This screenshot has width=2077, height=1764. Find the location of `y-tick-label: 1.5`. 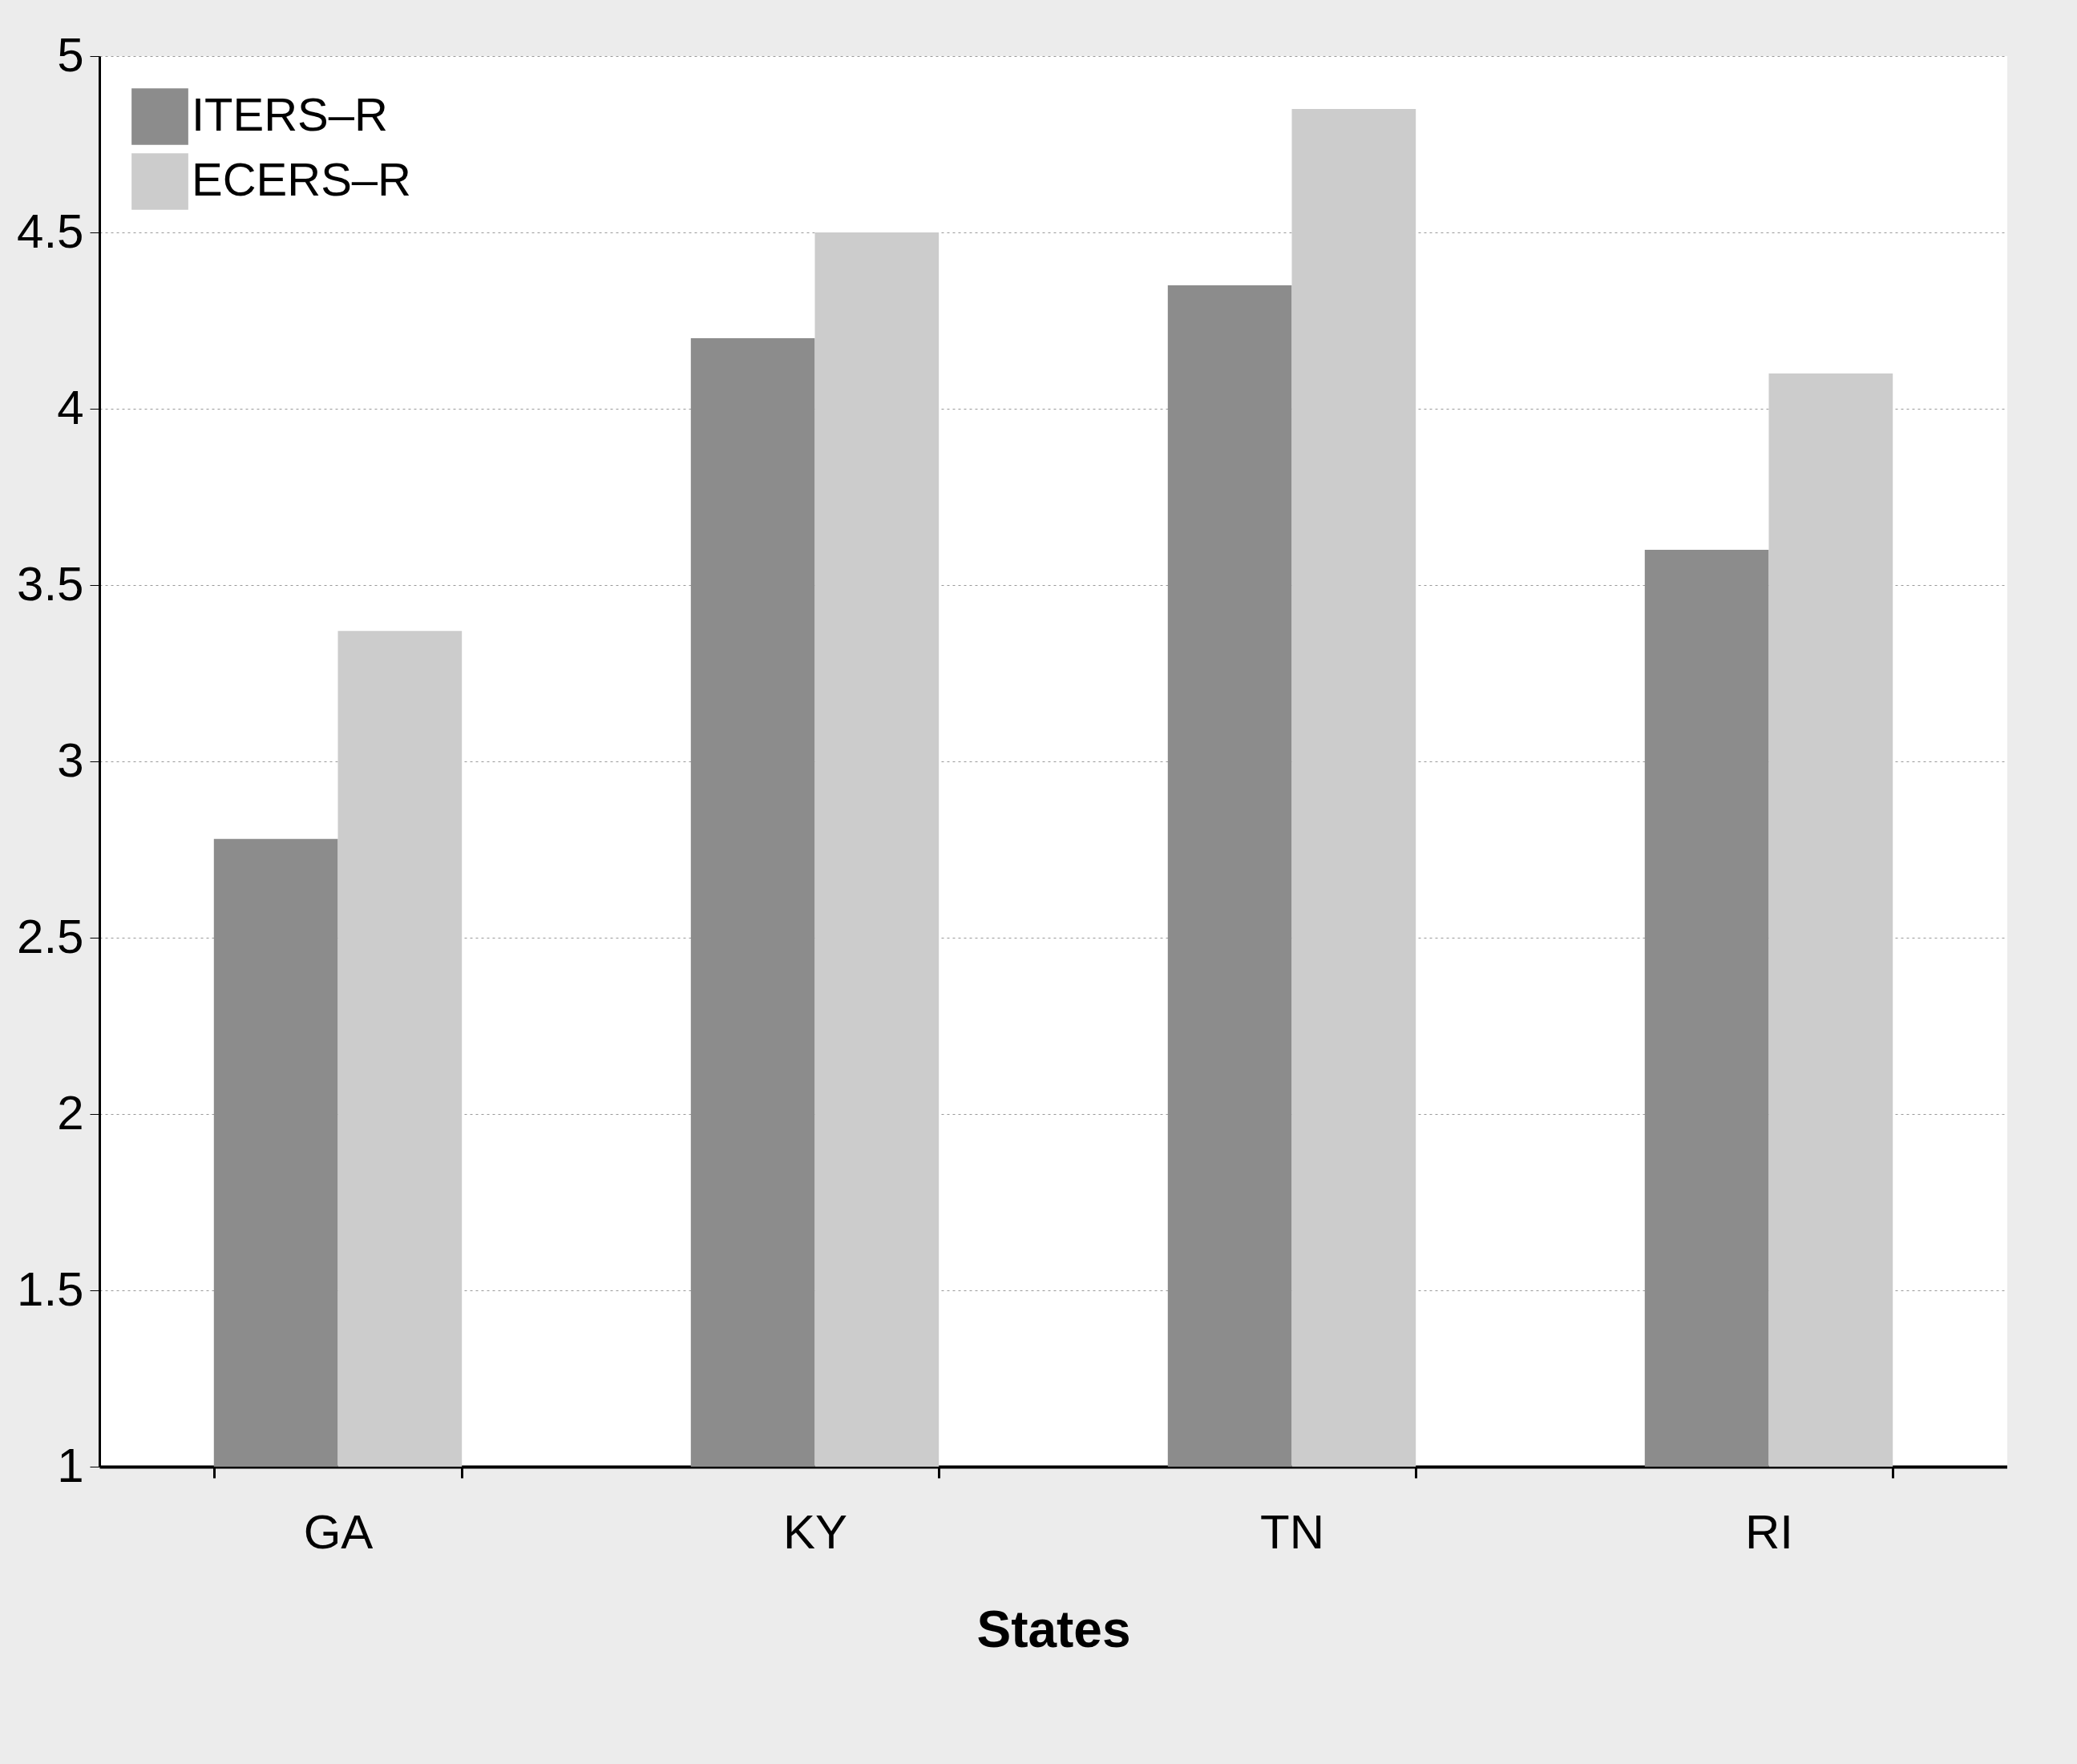

y-tick-label: 1.5 is located at coordinates (50, 1288).